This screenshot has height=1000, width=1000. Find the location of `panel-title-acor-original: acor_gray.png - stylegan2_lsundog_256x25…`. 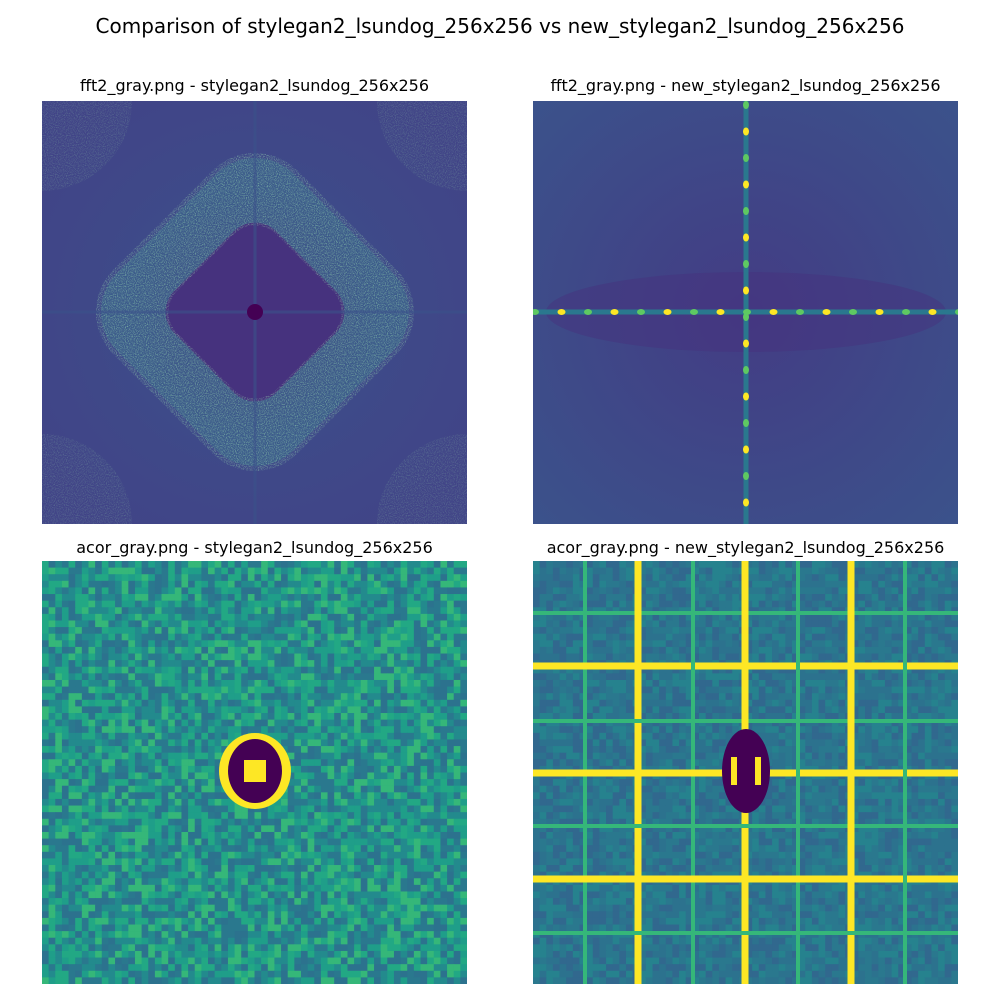

panel-title-acor-original: acor_gray.png - stylegan2_lsundog_256x25… is located at coordinates (254, 547).